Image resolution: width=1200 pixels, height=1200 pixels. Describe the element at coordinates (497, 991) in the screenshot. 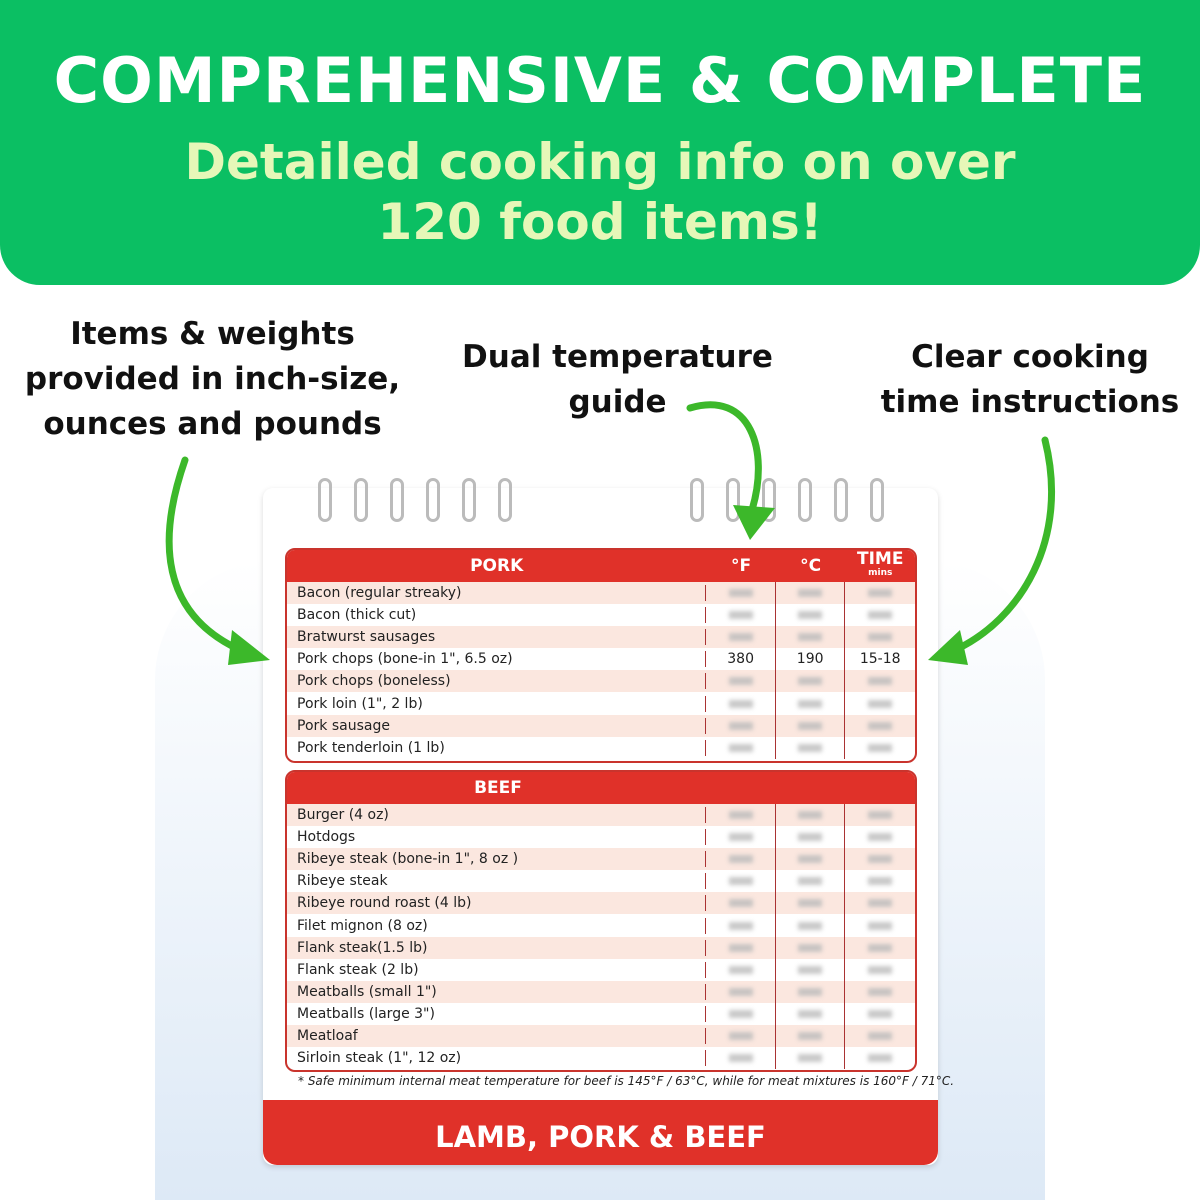

I see `item-name: Meatballs (small 1")` at that location.